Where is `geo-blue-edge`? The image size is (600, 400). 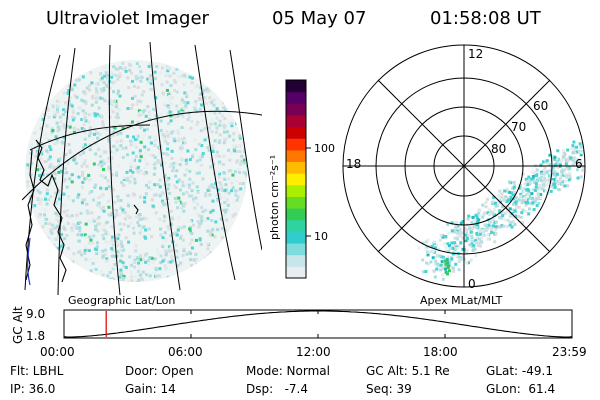 geo-blue-edge is located at coordinates (29, 261).